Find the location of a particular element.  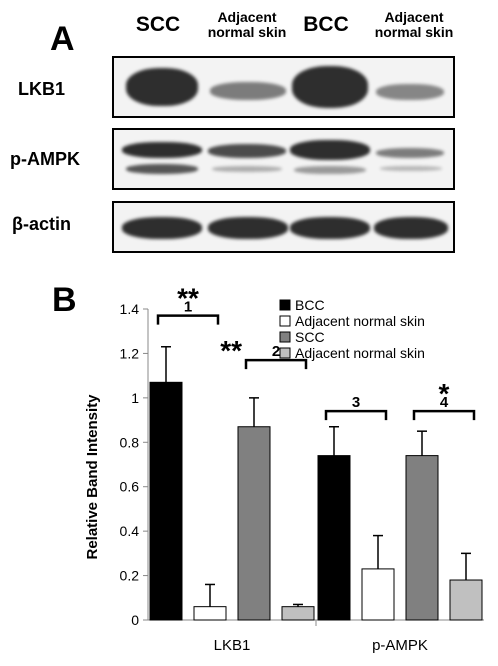

significance-stars: * is located at coordinates (444, 393).